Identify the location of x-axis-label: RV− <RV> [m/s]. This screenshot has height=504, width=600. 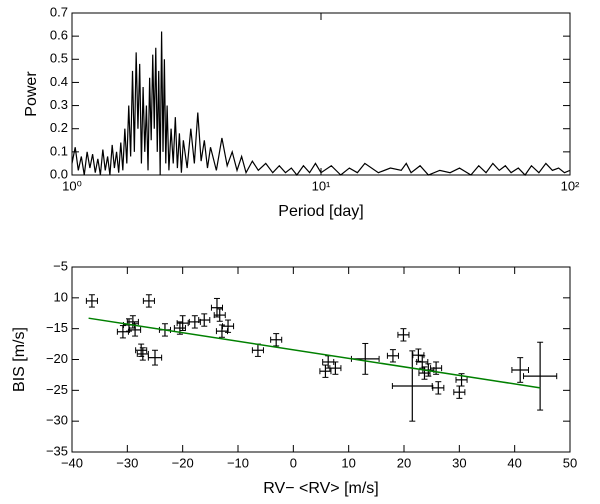
(320, 488).